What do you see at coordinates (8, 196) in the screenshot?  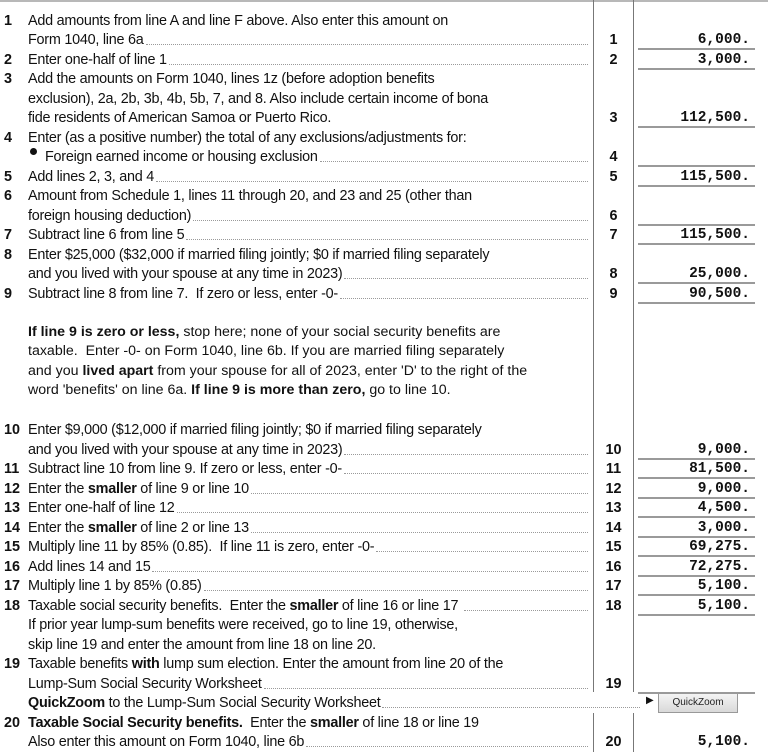 I see `line-number: 6` at bounding box center [8, 196].